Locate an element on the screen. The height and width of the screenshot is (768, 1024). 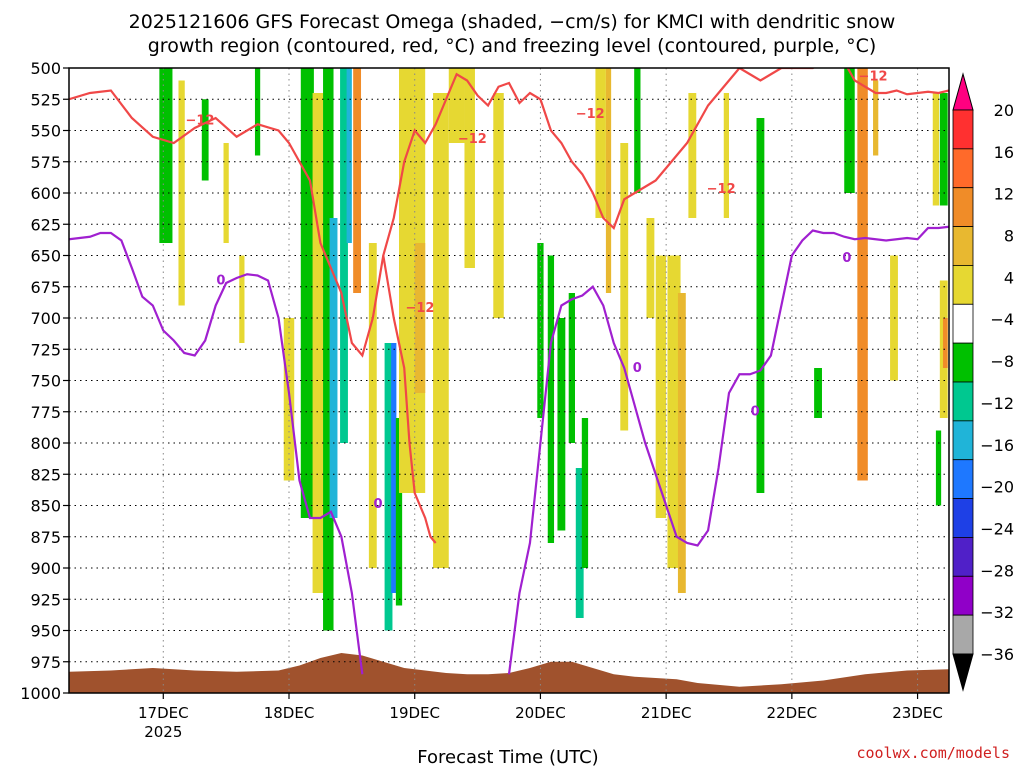
x-tick-label-22DEC: 22DEC is located at coordinates (792, 713).